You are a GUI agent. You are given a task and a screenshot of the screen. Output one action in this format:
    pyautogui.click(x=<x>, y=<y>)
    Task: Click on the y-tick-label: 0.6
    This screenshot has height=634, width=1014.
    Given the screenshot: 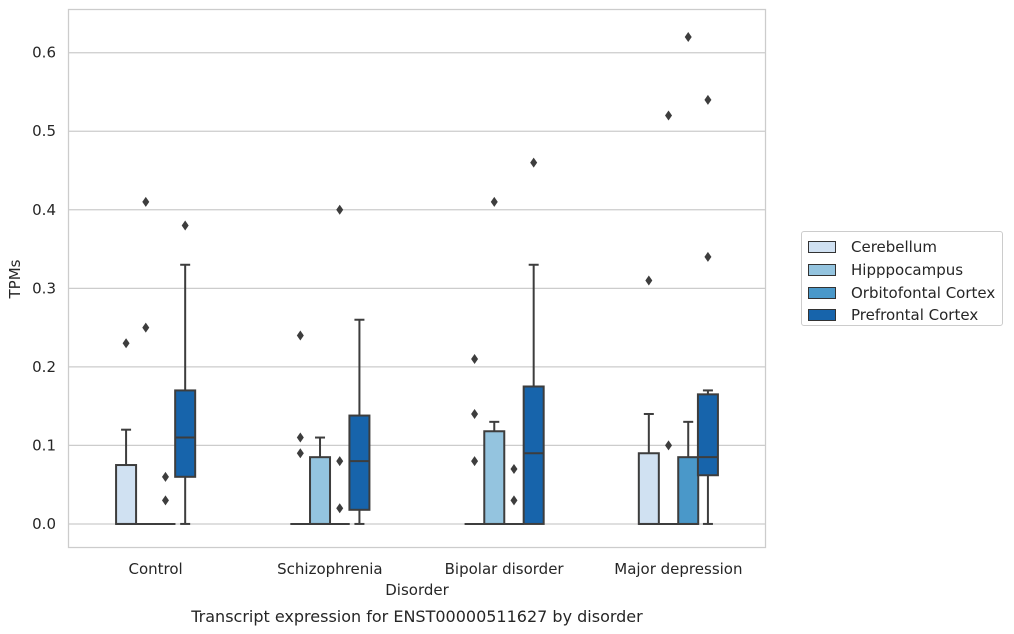 What is the action you would take?
    pyautogui.click(x=44, y=53)
    